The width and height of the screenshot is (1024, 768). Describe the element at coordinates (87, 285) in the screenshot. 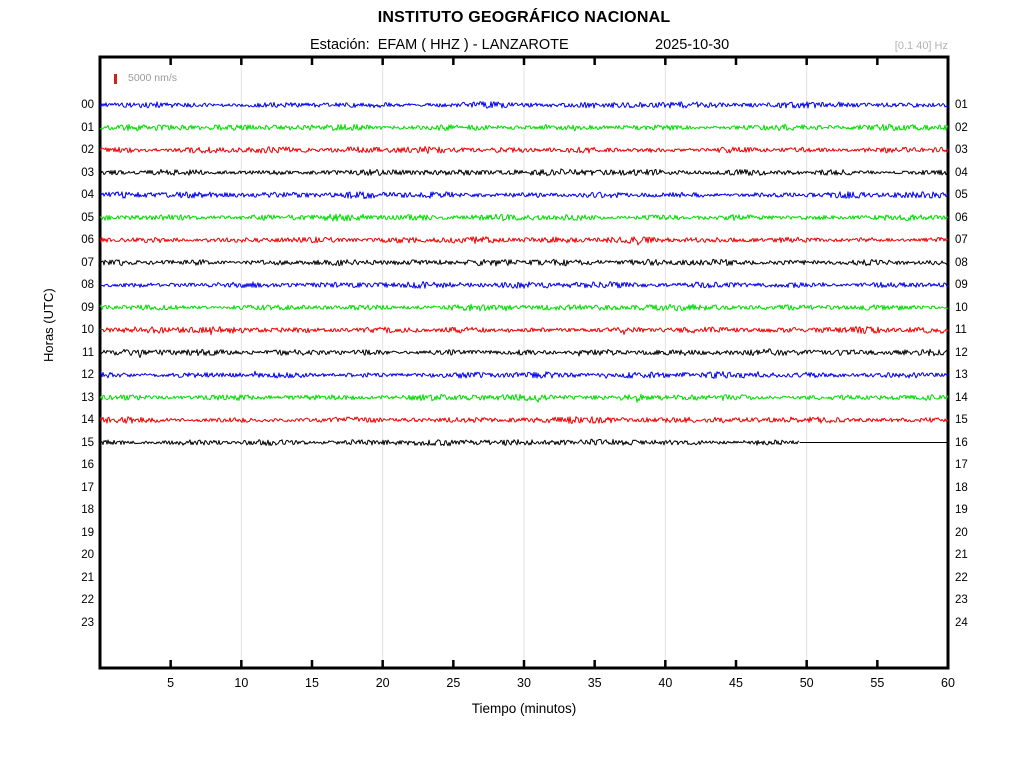

I see `hour-label-left-08: 08` at that location.